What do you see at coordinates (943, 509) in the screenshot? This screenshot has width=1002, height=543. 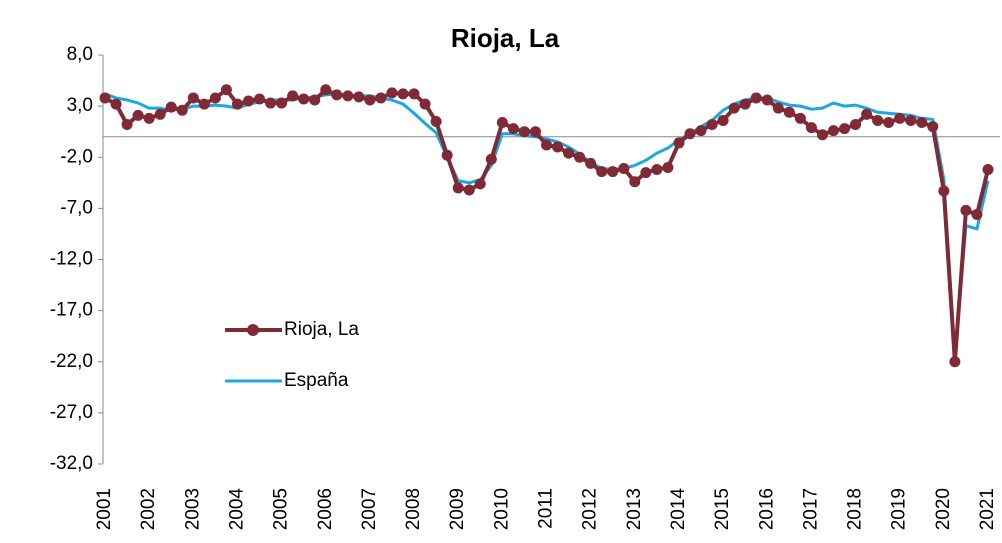 I see `x-tick-label: 2020` at bounding box center [943, 509].